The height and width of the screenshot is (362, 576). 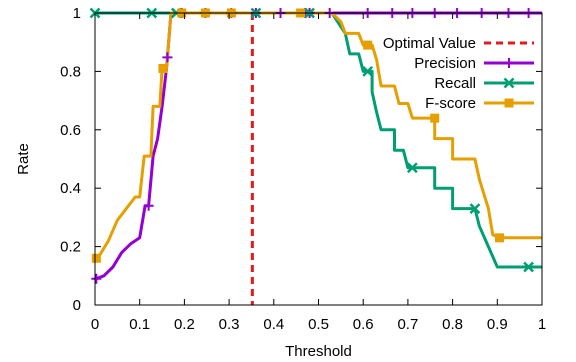 I want to click on legend-label-optimal-value: Optimal Value, so click(x=429, y=43).